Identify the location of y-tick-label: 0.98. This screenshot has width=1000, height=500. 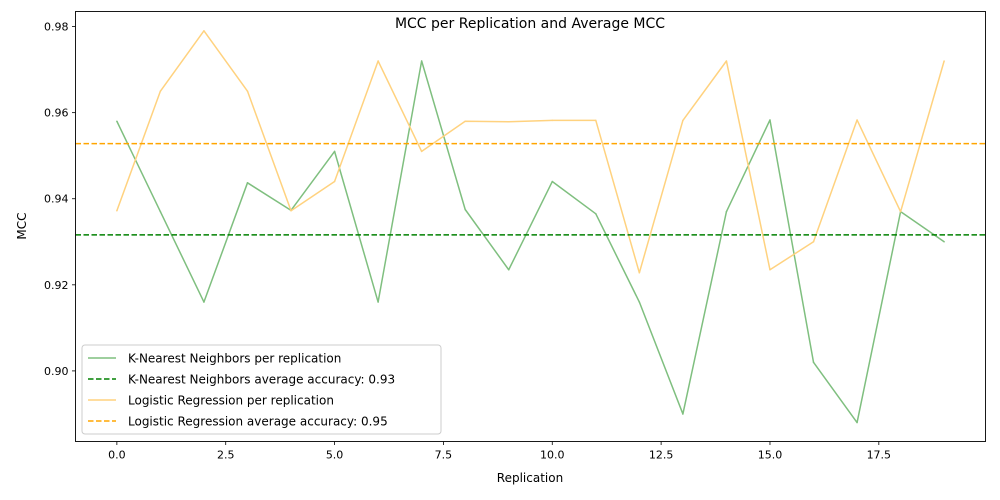
(56, 27).